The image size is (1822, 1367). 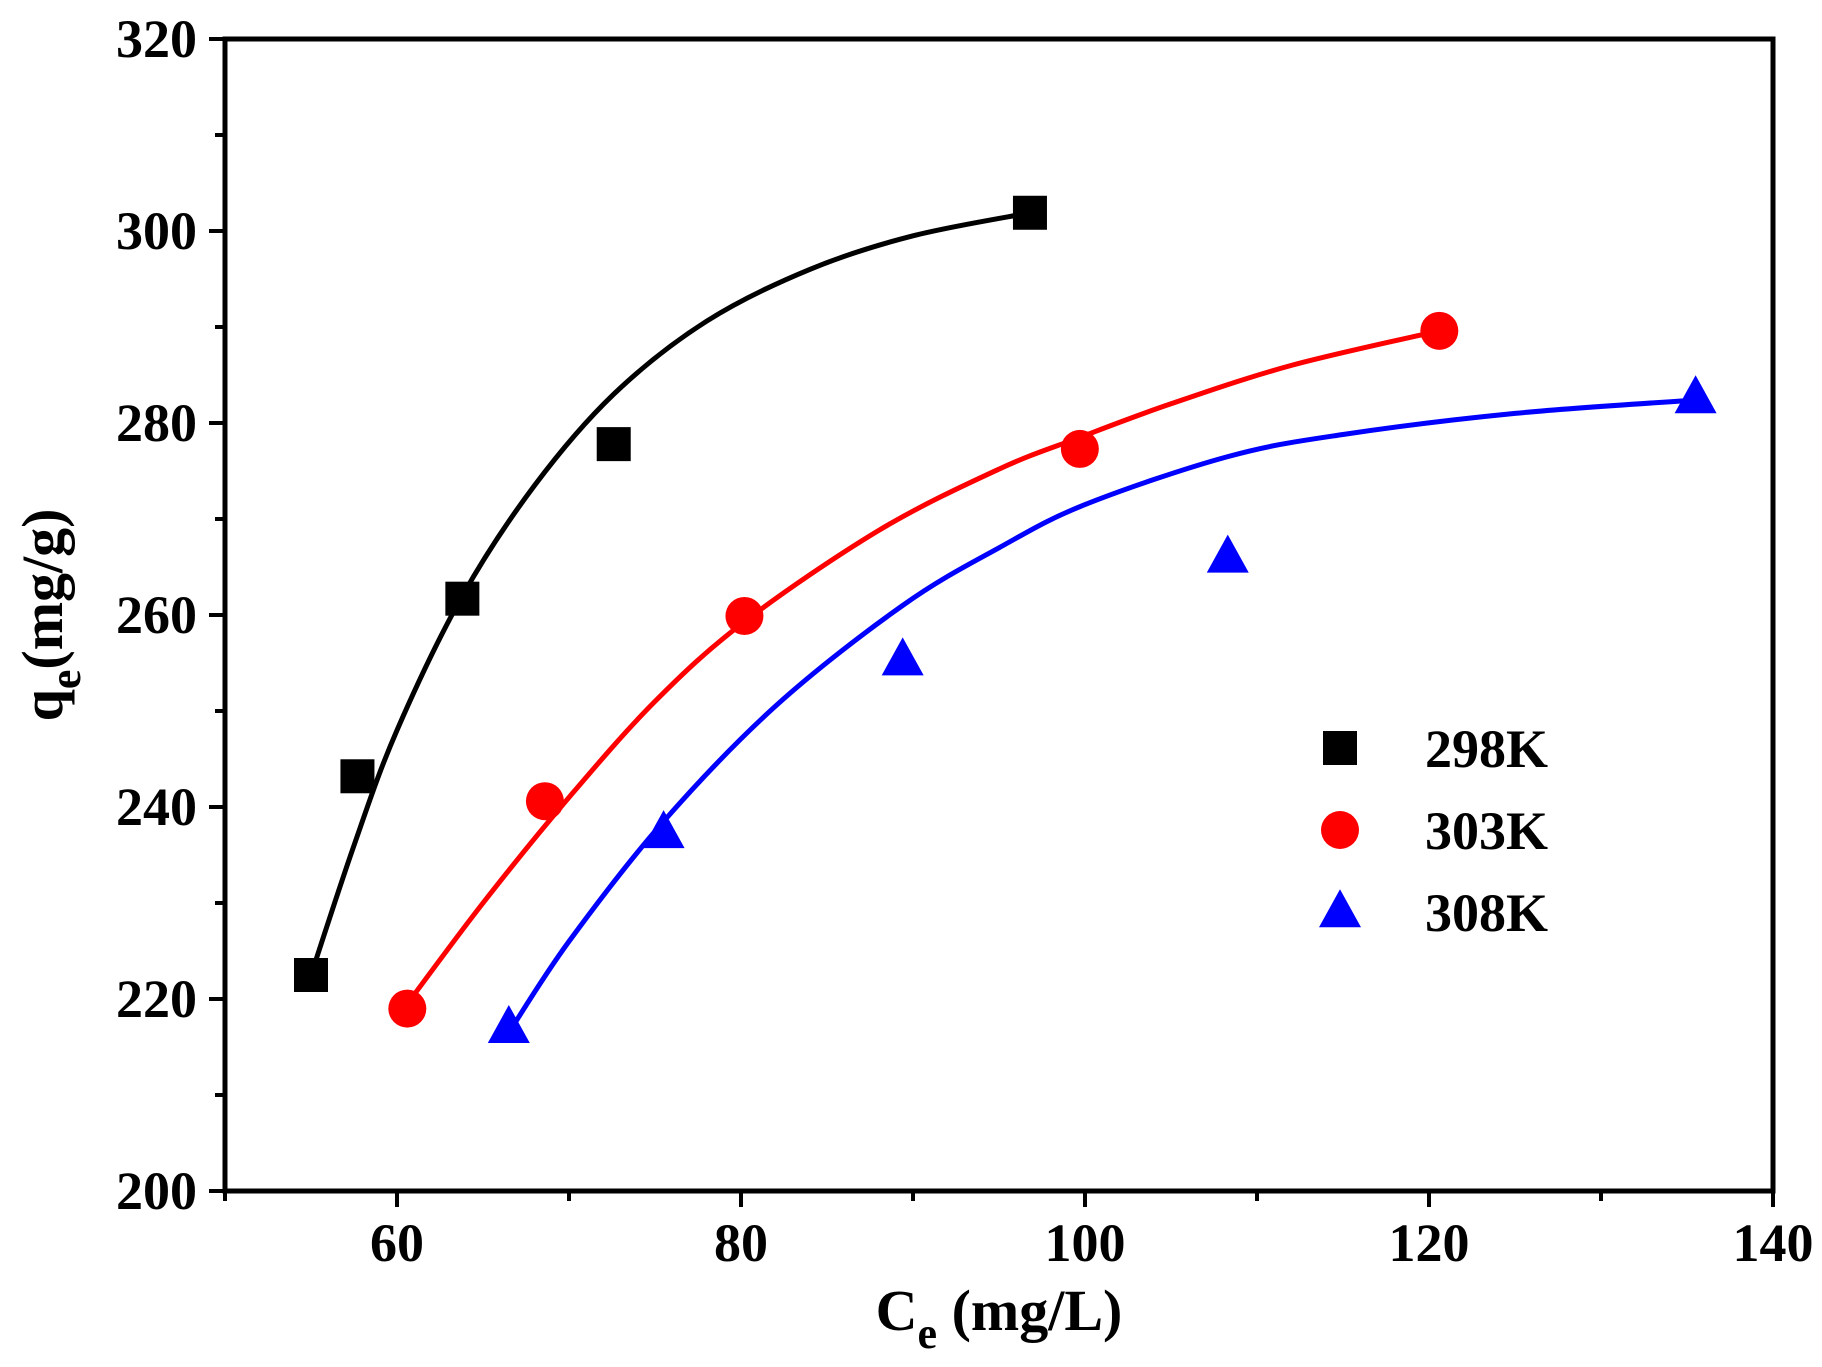 I want to click on y-tick-label: 200, so click(x=156, y=1191).